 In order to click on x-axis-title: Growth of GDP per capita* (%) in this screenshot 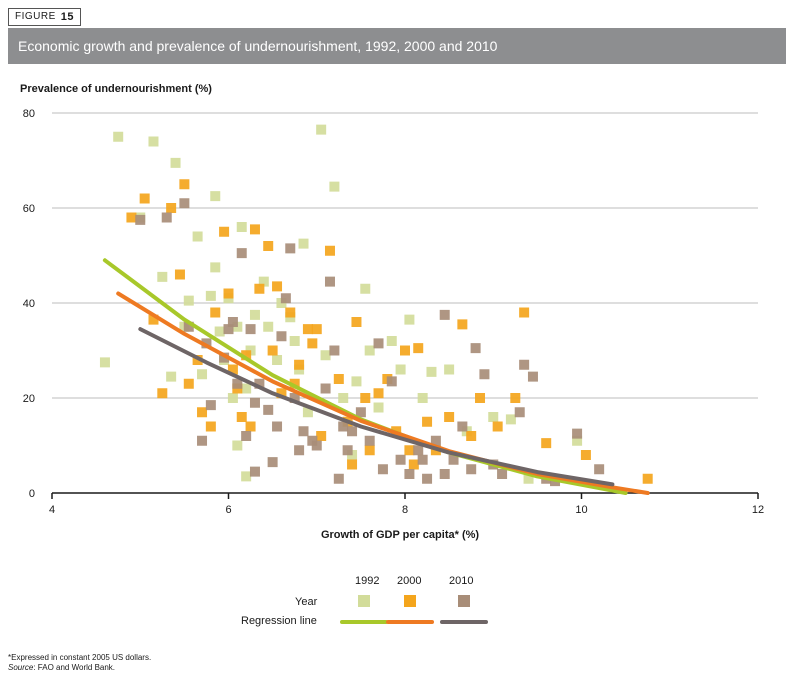, I will do `click(400, 535)`.